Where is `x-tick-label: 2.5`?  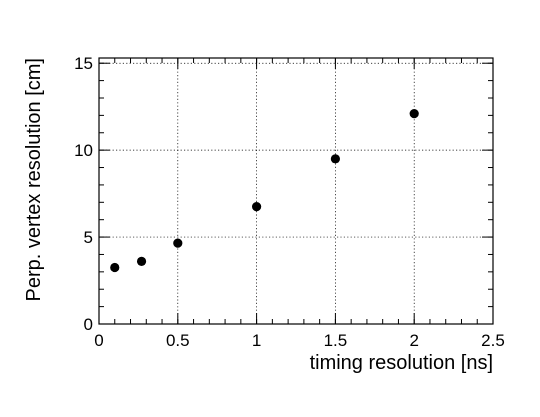
x-tick-label: 2.5 is located at coordinates (493, 340).